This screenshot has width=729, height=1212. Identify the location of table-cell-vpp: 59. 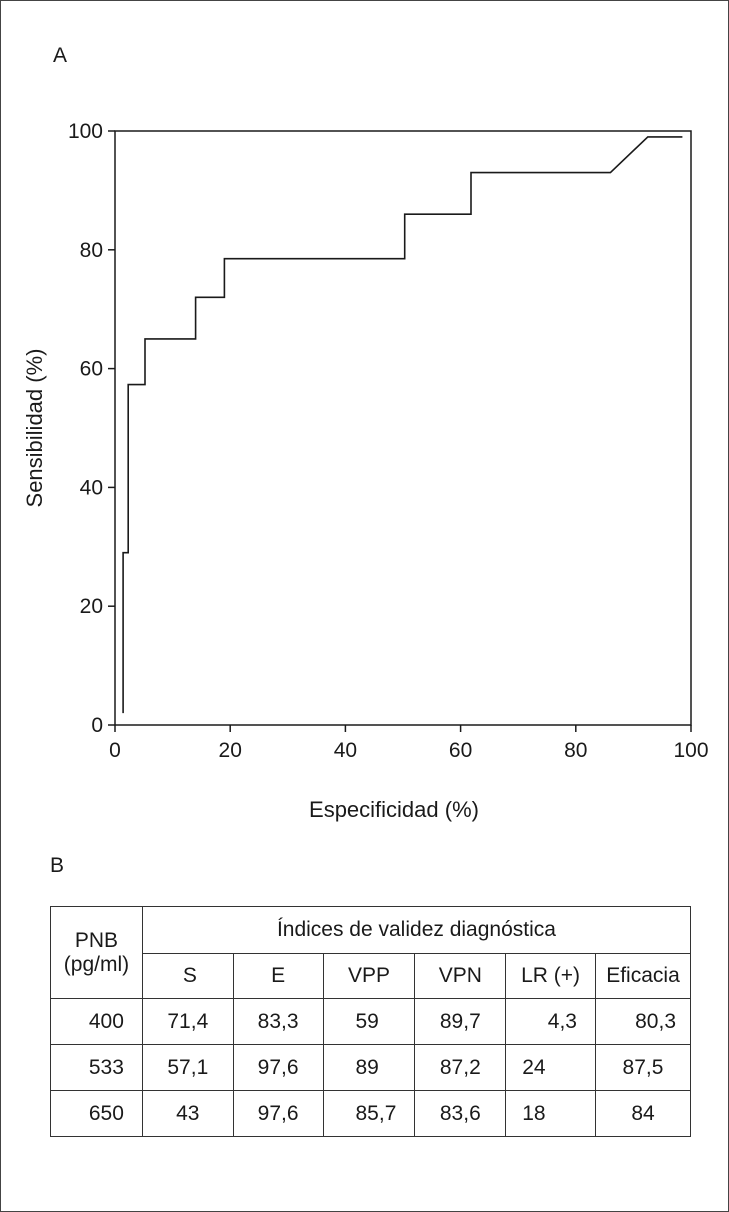
(369, 1021).